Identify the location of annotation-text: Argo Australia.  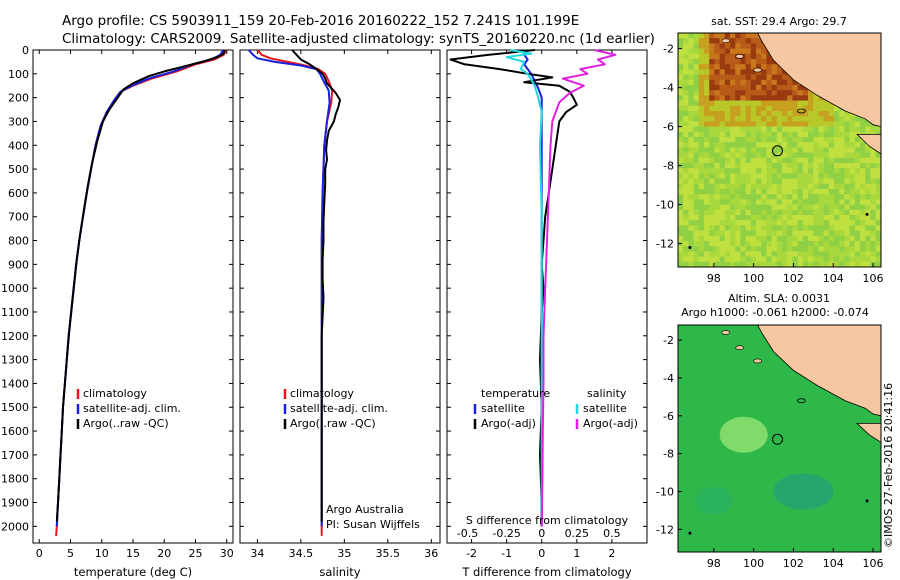
(365, 509).